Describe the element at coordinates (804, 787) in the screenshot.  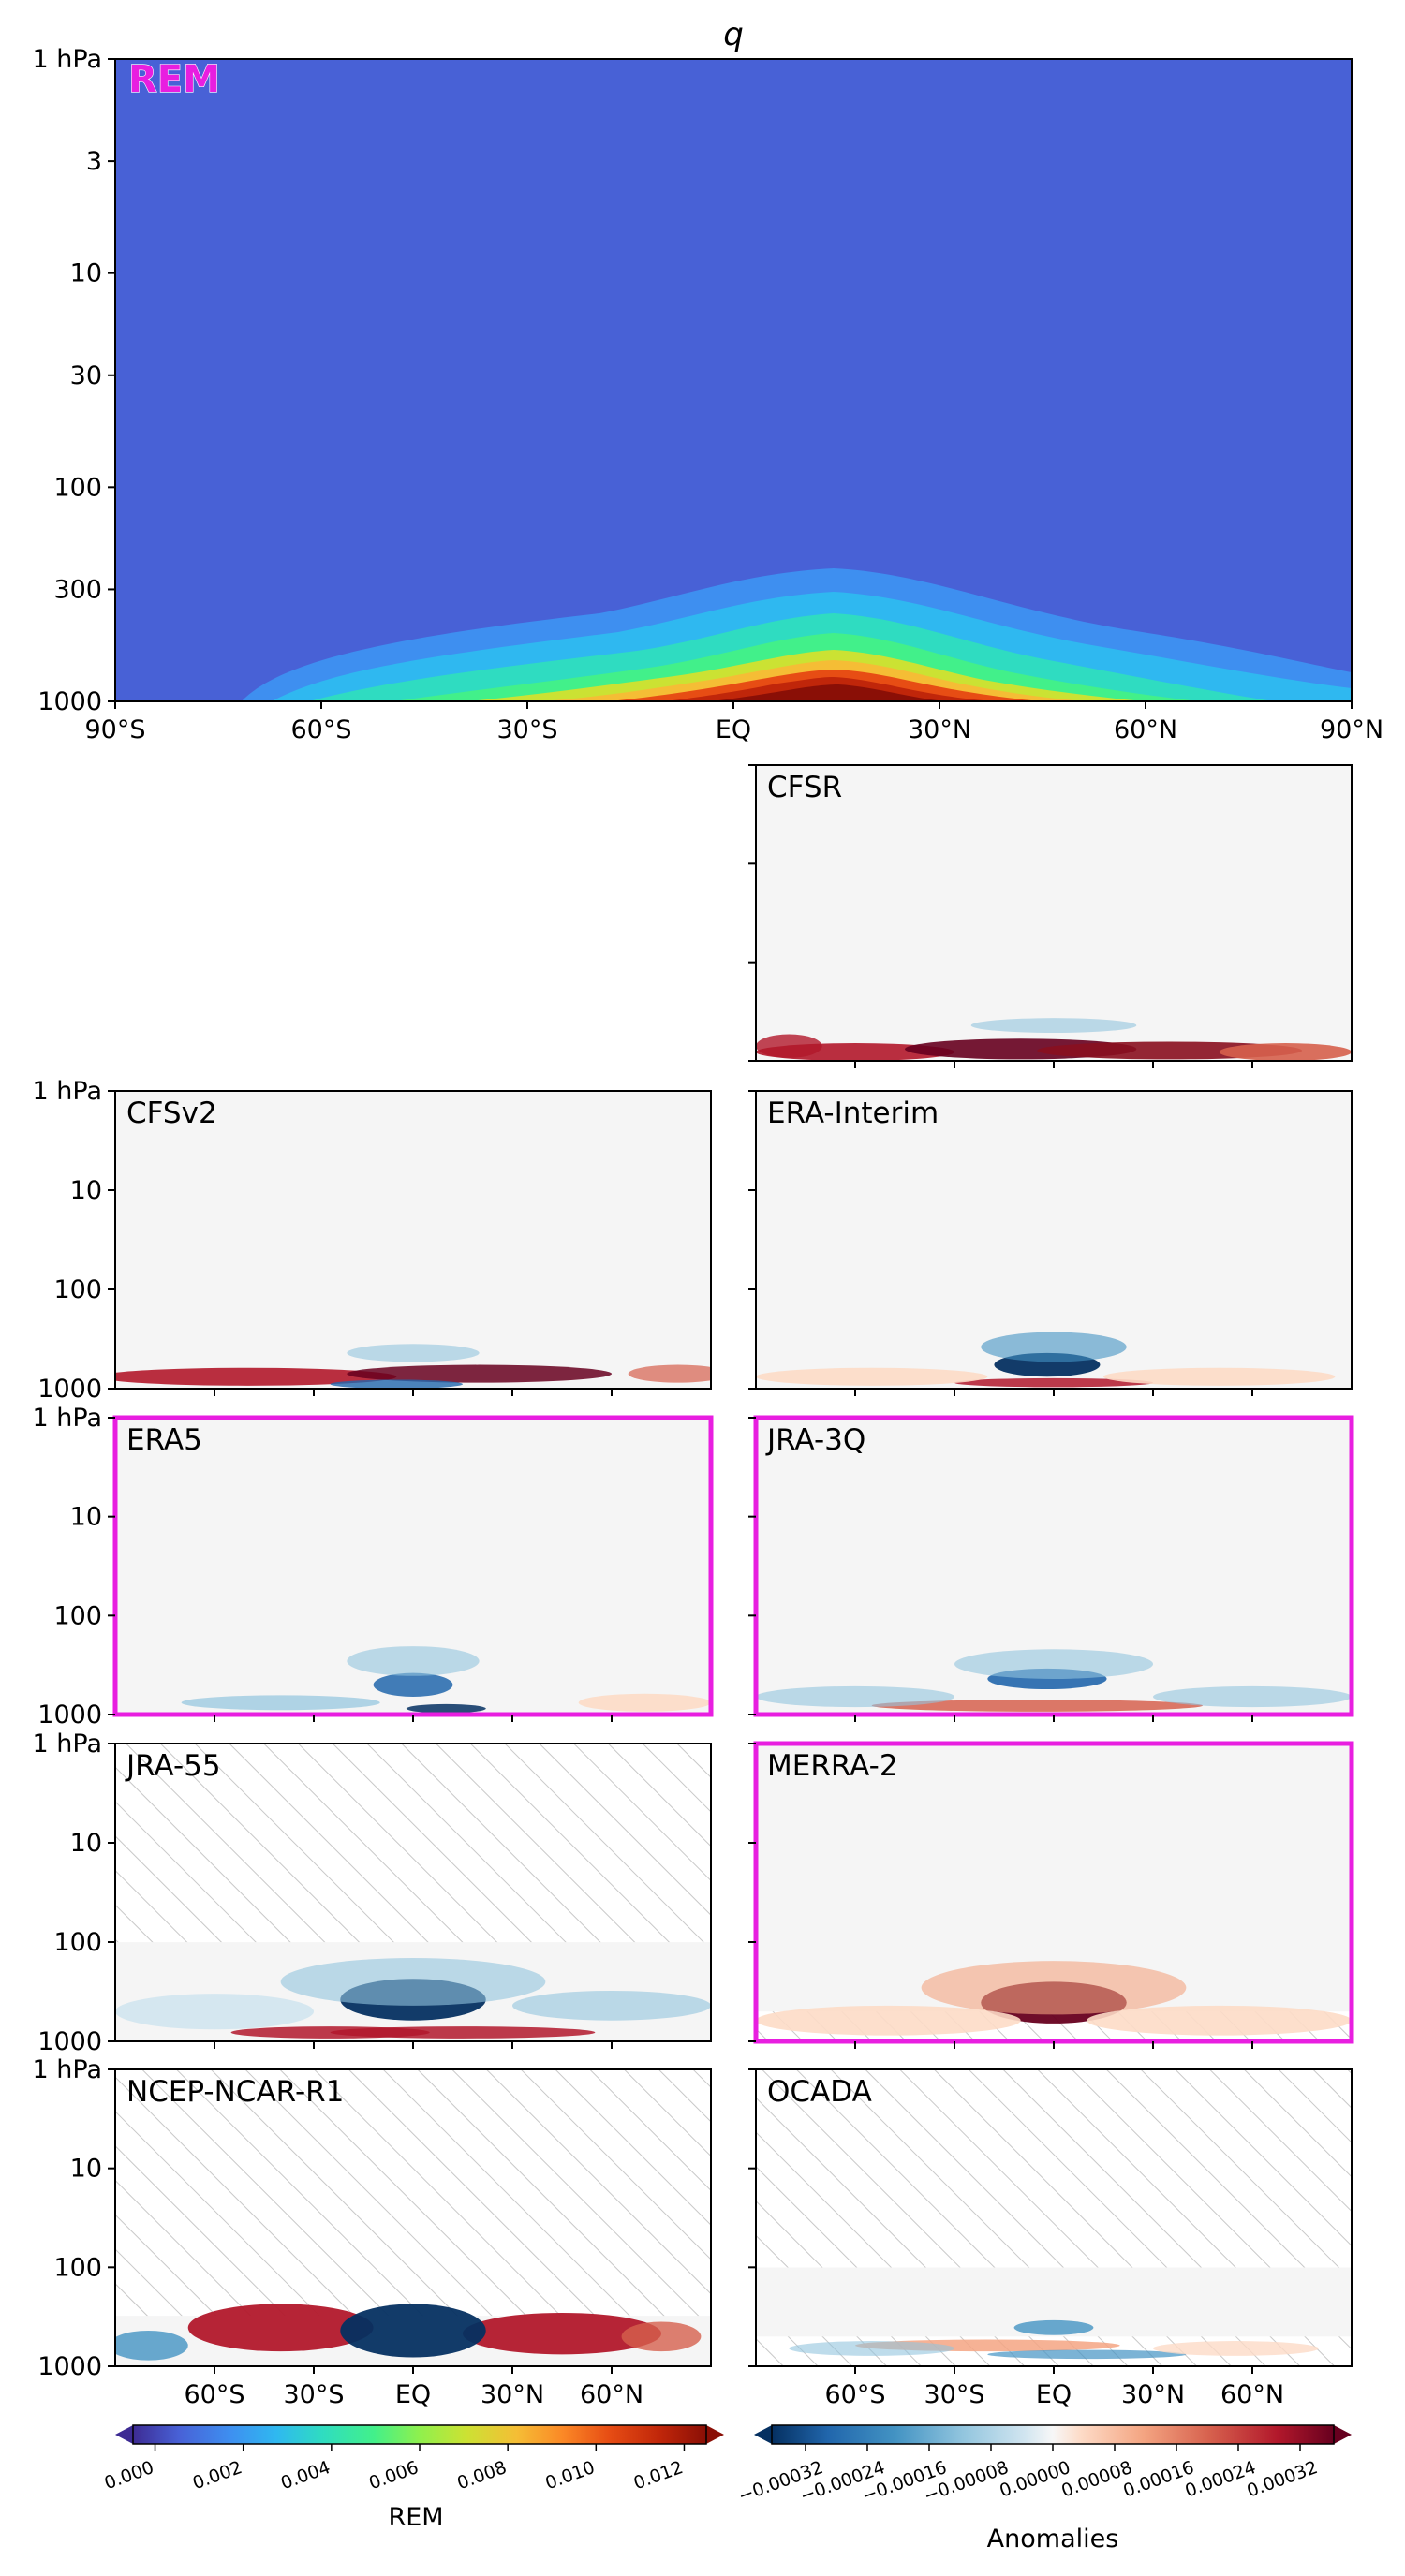
I see `panel-label: CFSR` at that location.